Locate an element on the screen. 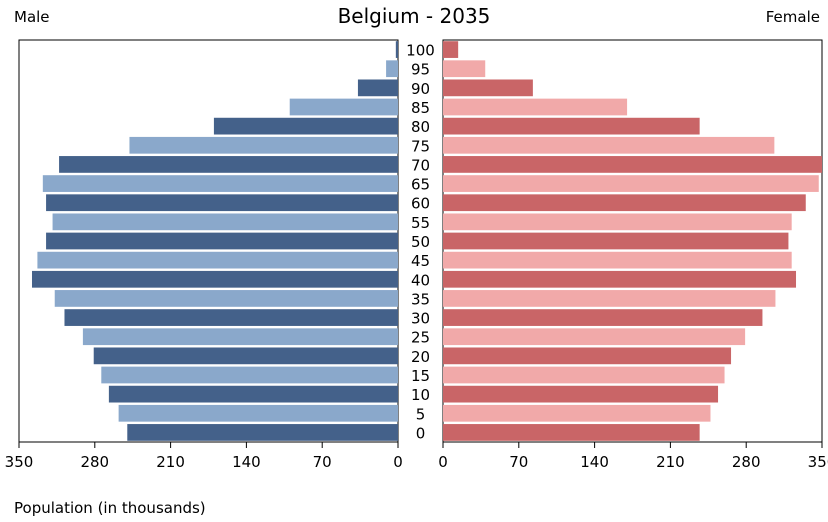 This screenshot has height=522, width=828. female-x-tick-label: 140 is located at coordinates (594, 462).